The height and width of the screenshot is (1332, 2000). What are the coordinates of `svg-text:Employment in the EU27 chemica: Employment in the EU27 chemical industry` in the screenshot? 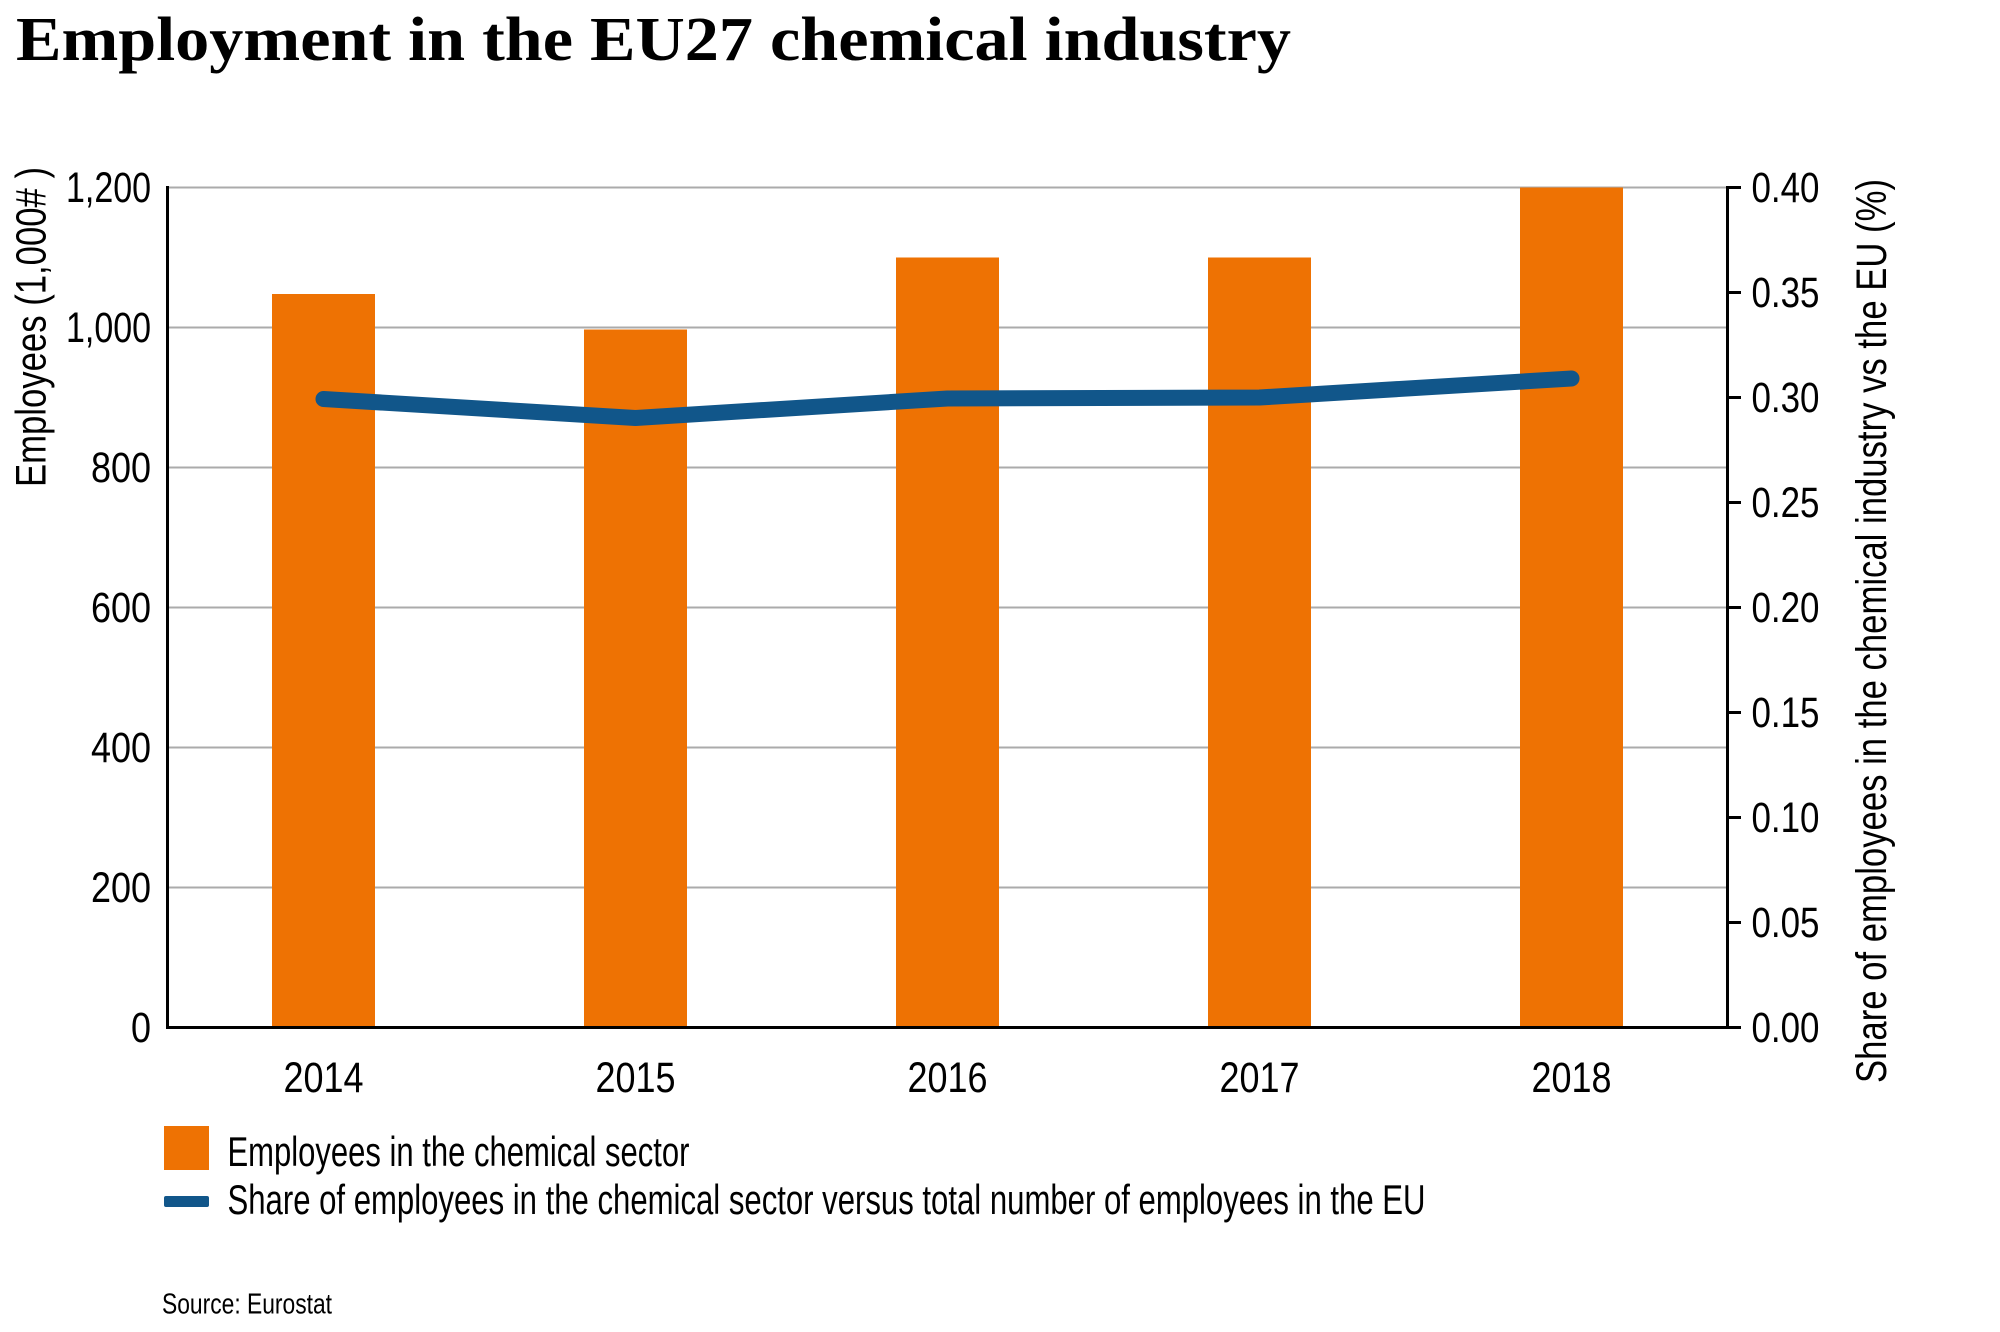 It's located at (653, 40).